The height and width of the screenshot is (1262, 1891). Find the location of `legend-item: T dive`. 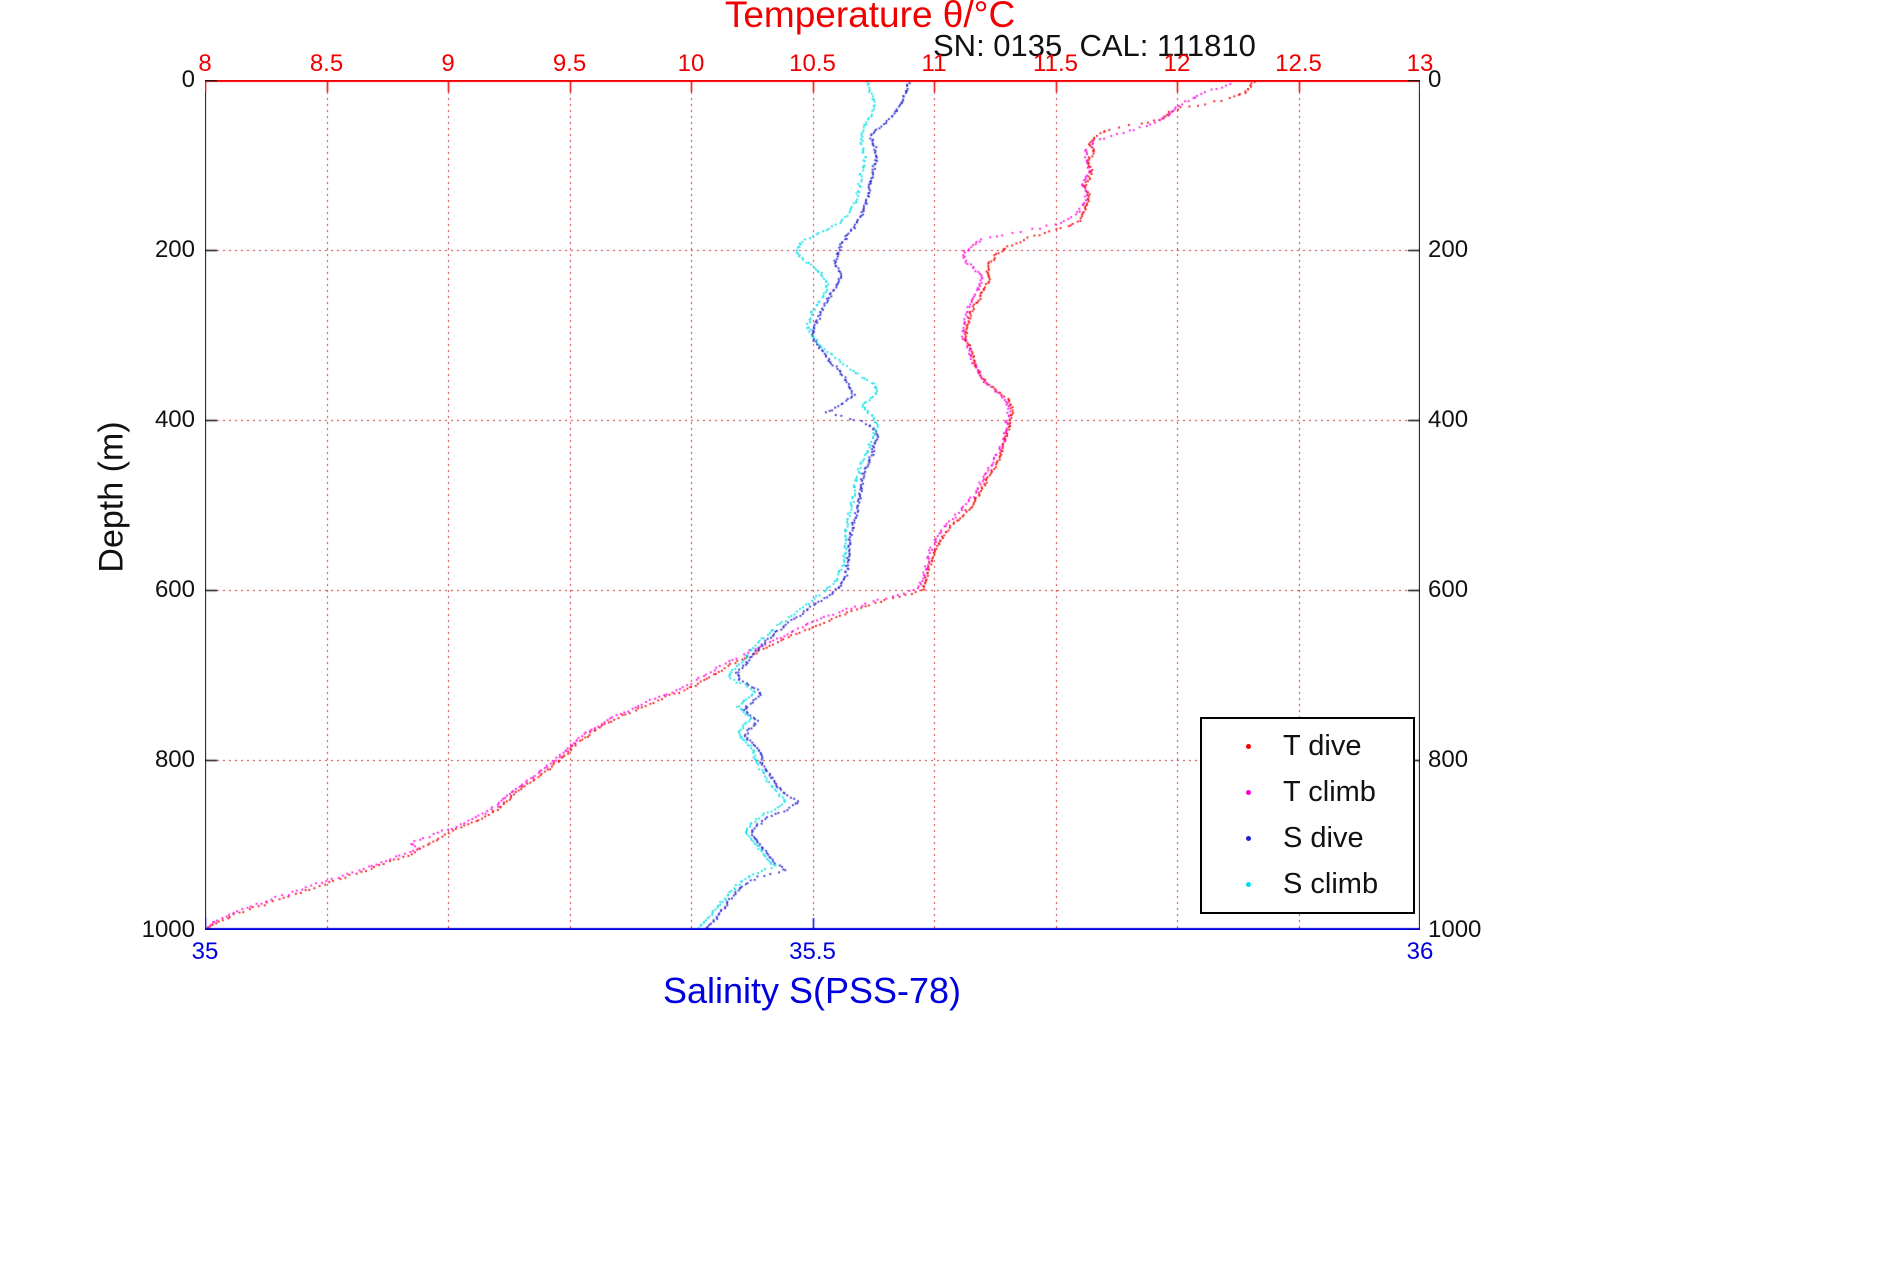

legend-item: T dive is located at coordinates (1307, 746).